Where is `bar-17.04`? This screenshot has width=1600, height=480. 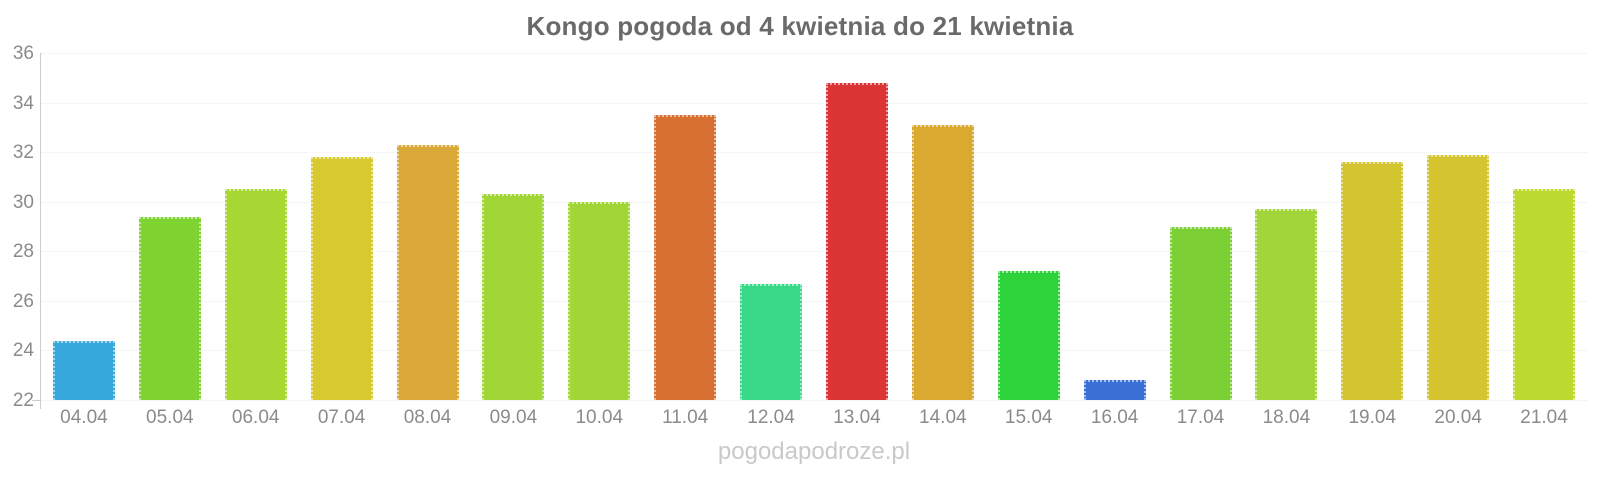
bar-17.04 is located at coordinates (1200, 313).